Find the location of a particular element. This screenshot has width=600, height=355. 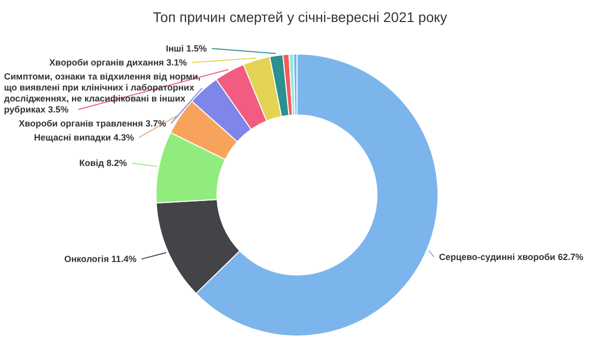

slice-label: Ковід 8.2% is located at coordinates (103, 163).